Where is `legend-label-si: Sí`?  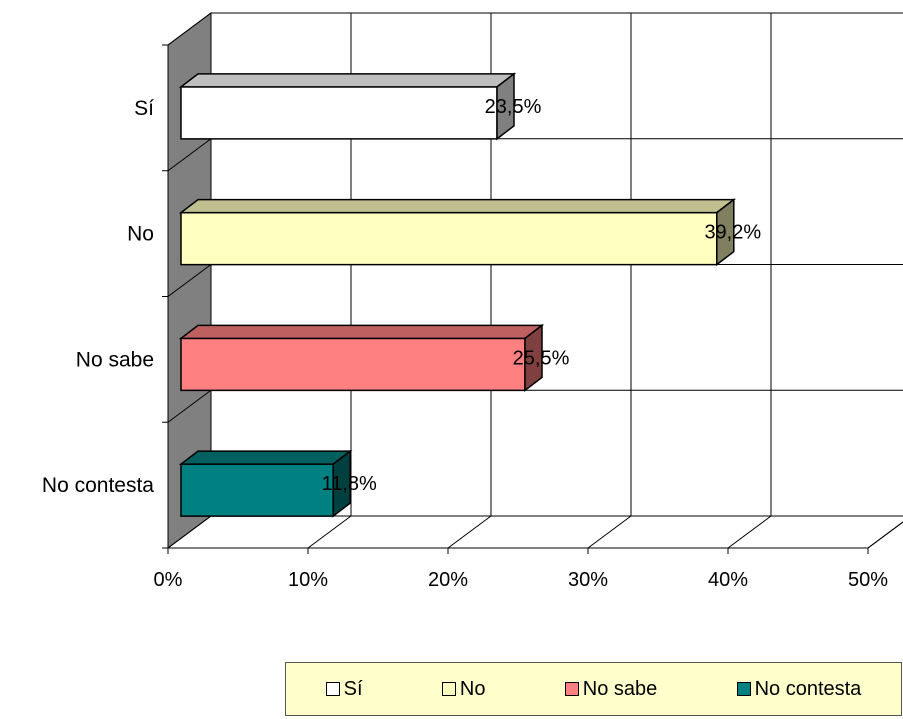
legend-label-si: Sí is located at coordinates (353, 688).